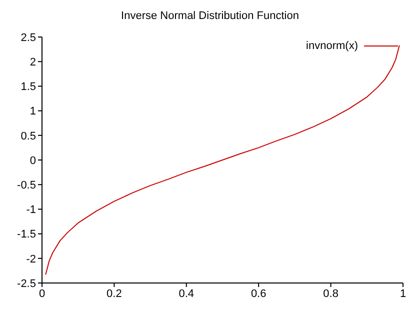 This screenshot has width=420, height=320. What do you see at coordinates (28, 136) in the screenshot?
I see `y-tick-label: 0.5` at bounding box center [28, 136].